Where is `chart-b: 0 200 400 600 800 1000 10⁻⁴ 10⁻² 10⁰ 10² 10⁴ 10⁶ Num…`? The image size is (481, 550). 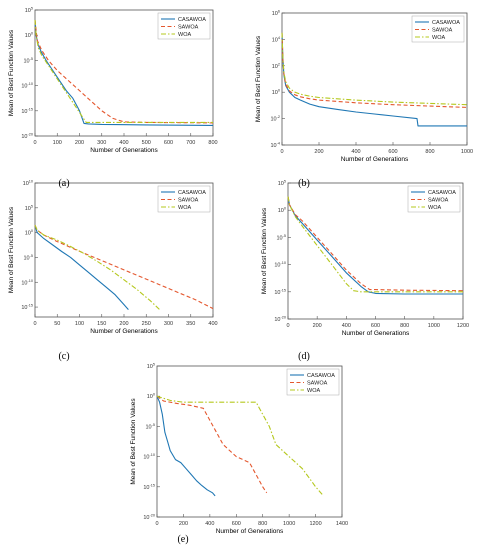 chart-b: 0 200 400 600 800 1000 10⁻⁴ 10⁻² 10⁰ 10² 10⁴ 10⁶ Num… is located at coordinates (364, 87).